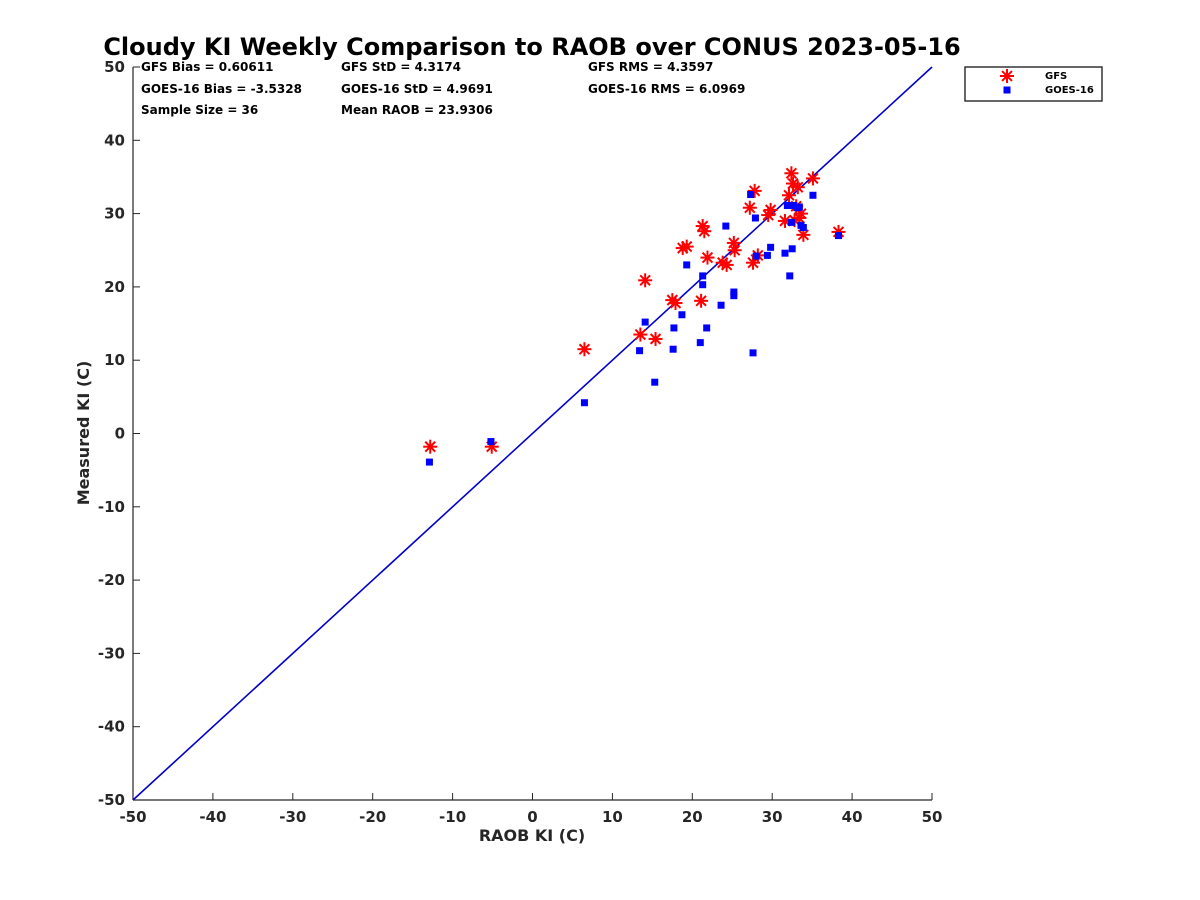 The image size is (1200, 900). Describe the element at coordinates (417, 110) in the screenshot. I see `stat-annotation: Mean RAOB = 23.9306` at that location.